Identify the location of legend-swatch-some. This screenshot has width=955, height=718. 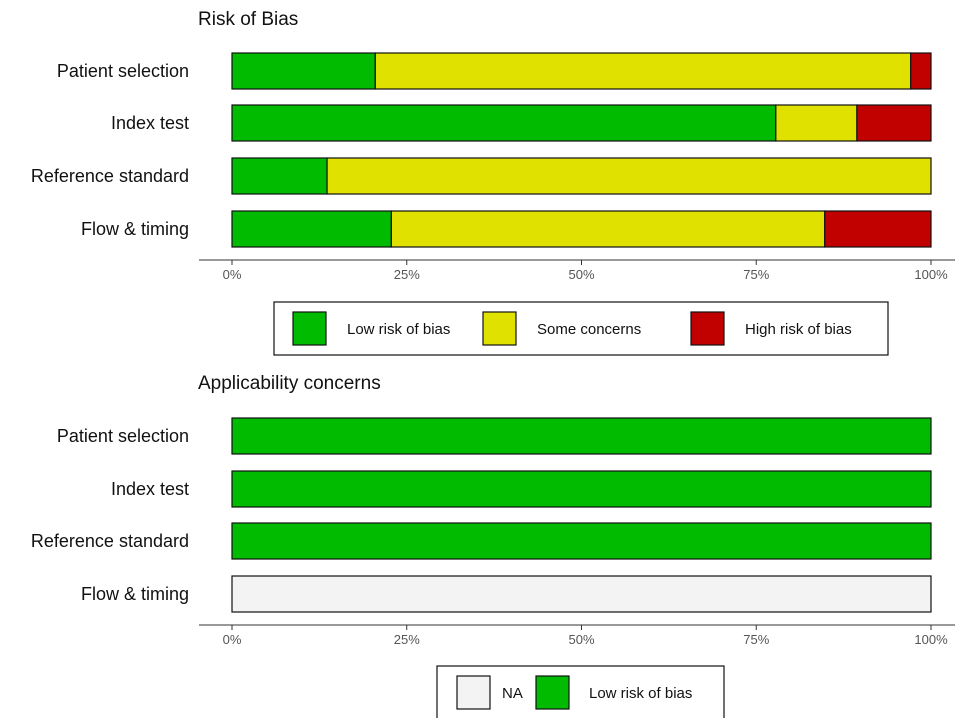
(499, 328).